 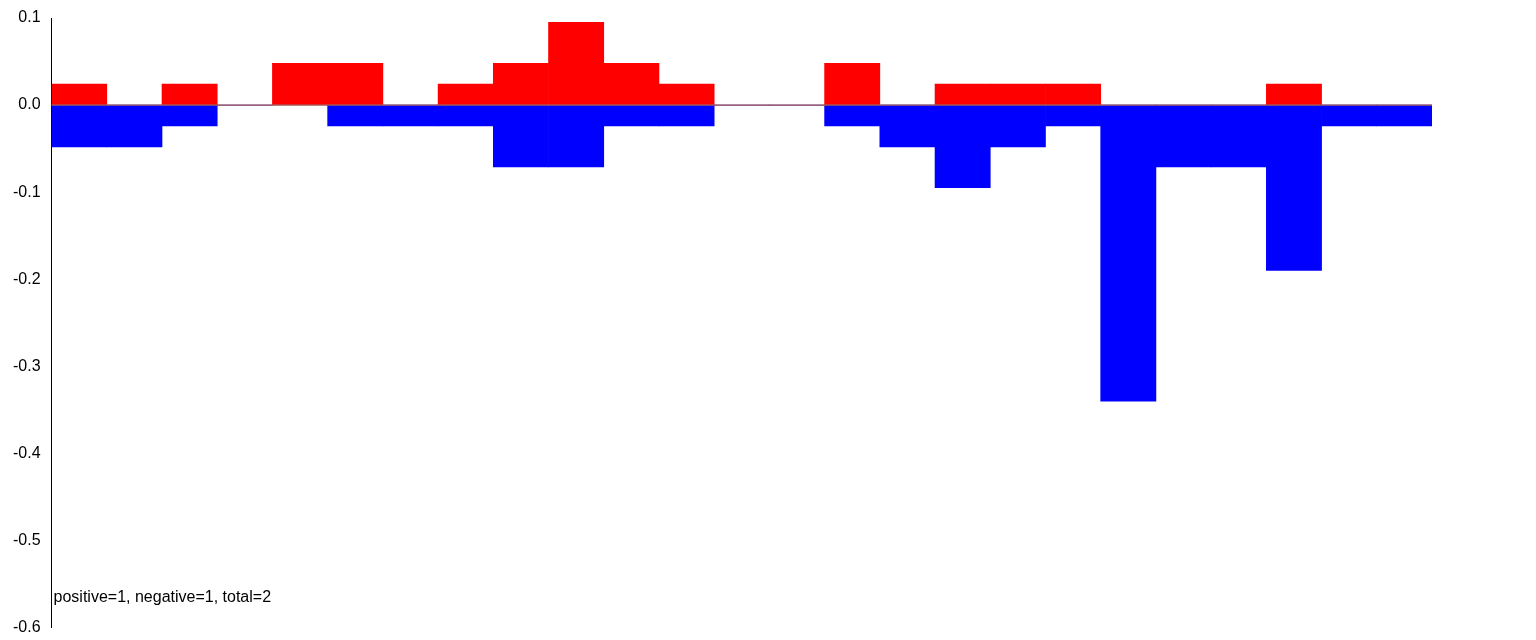 I want to click on y-tick-label: -0.3, so click(x=26, y=365).